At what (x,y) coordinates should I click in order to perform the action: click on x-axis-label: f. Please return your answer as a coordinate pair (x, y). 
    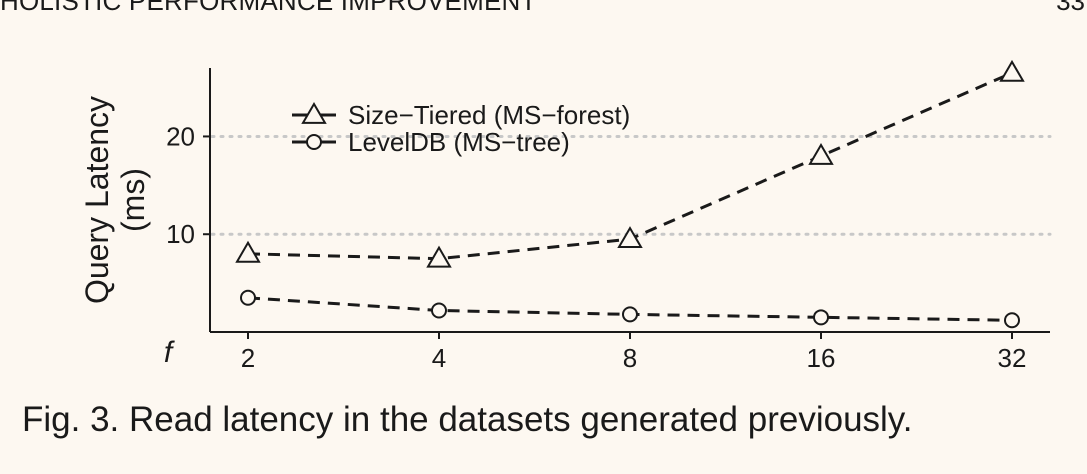
    Looking at the image, I should click on (169, 352).